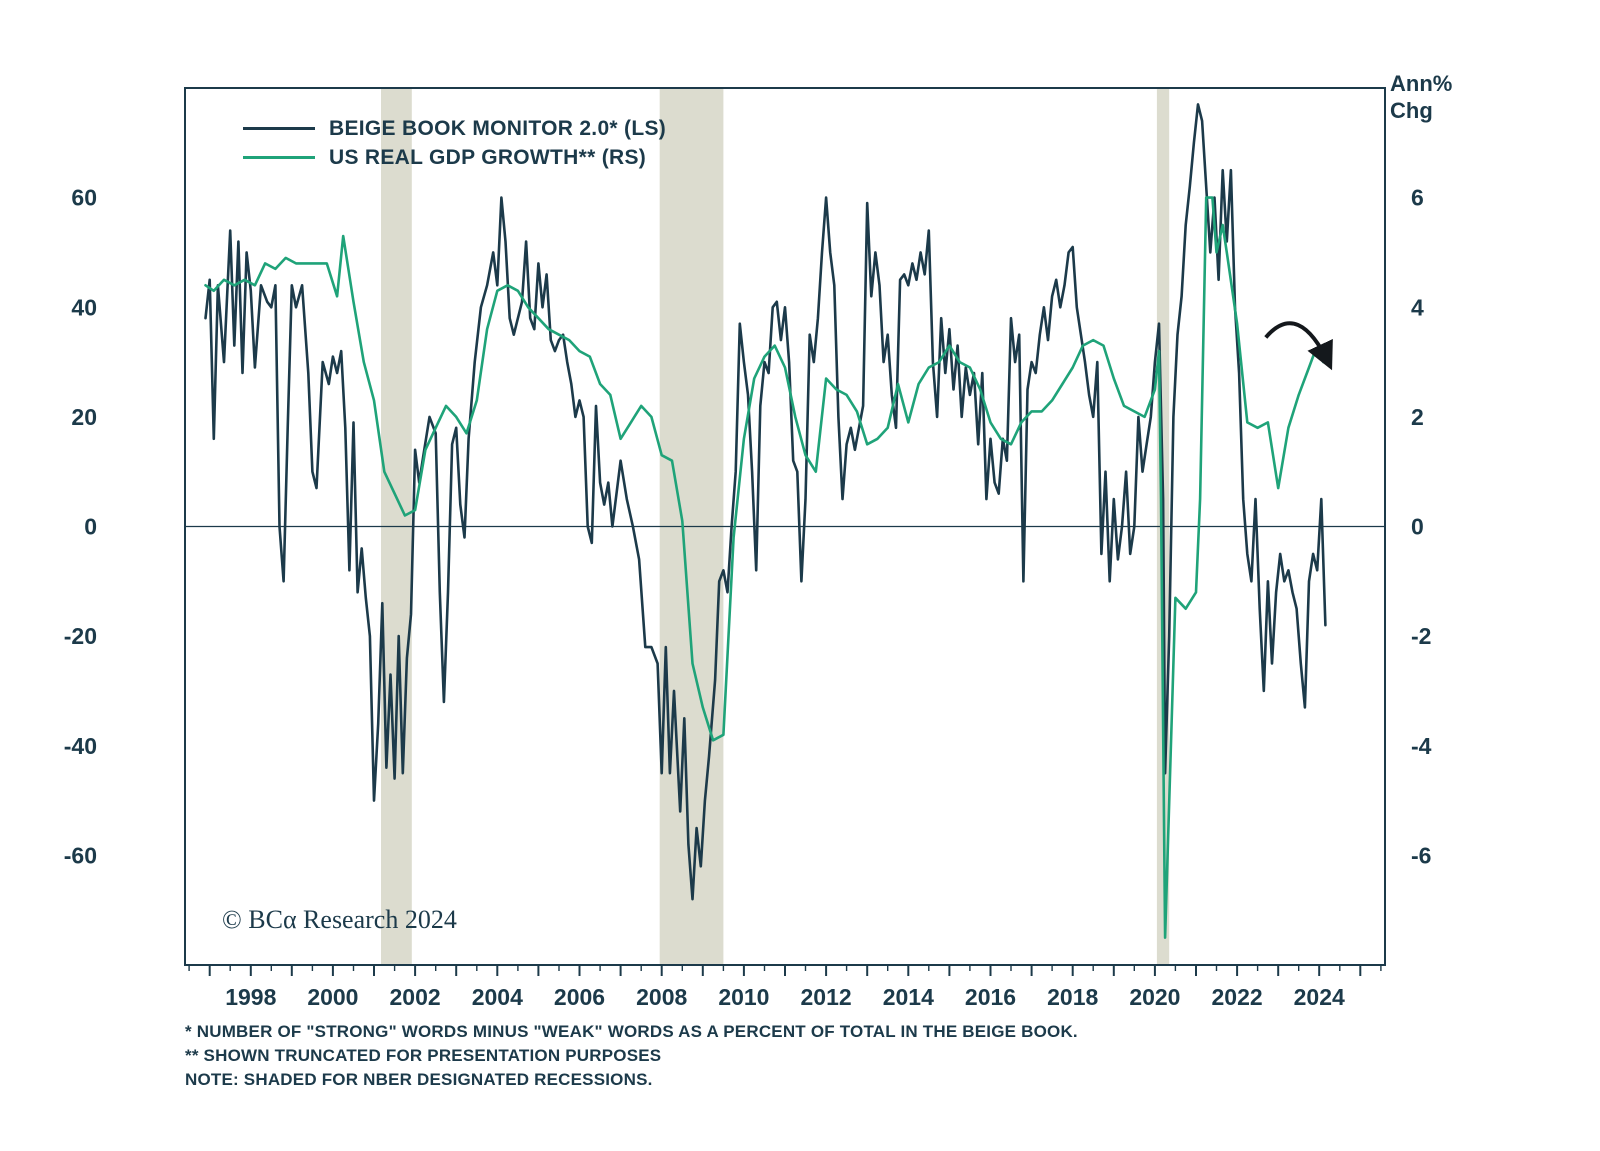 This screenshot has height=1151, width=1600. Describe the element at coordinates (1417, 307) in the screenshot. I see `right-tick-label: 4` at that location.